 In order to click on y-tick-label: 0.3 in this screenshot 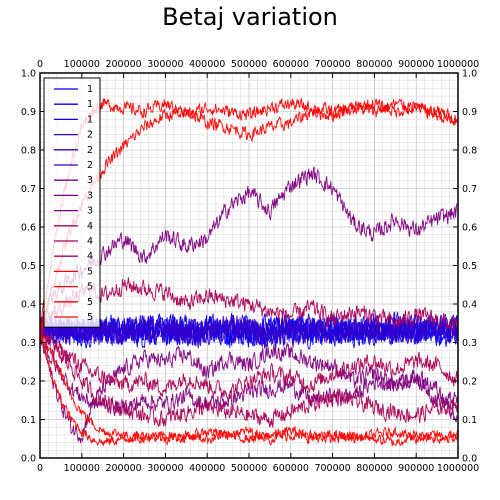, I will do `click(28, 343)`.